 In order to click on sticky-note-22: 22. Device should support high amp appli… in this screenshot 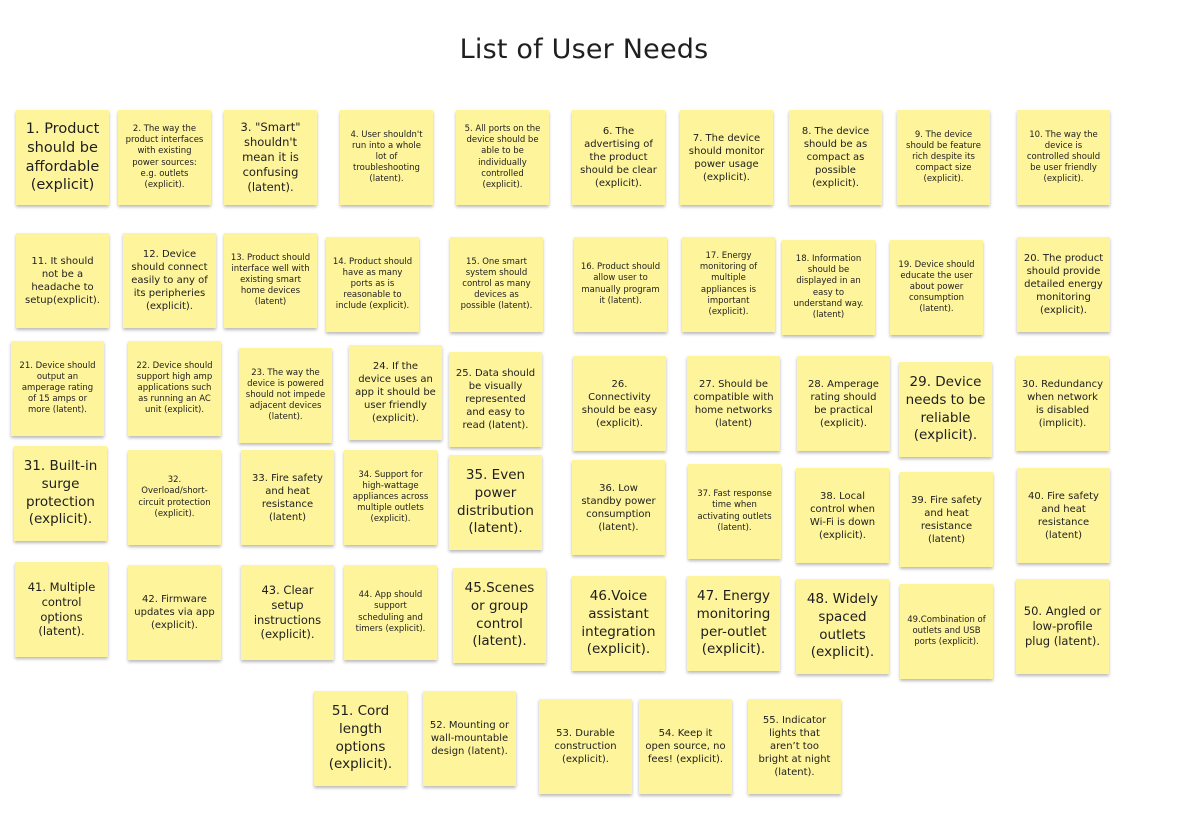, I will do `click(174, 388)`.